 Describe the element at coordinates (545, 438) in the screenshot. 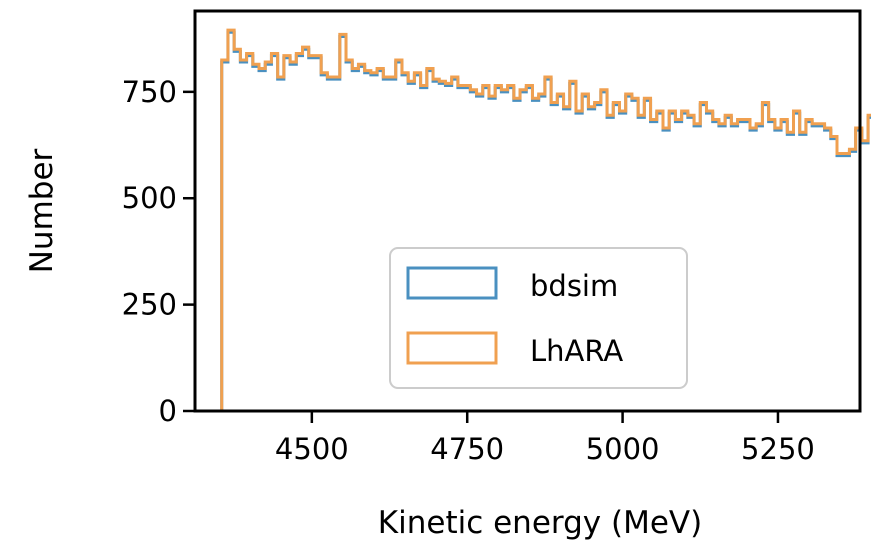

I see `x-axis: 4500 4750 5000 5250` at that location.